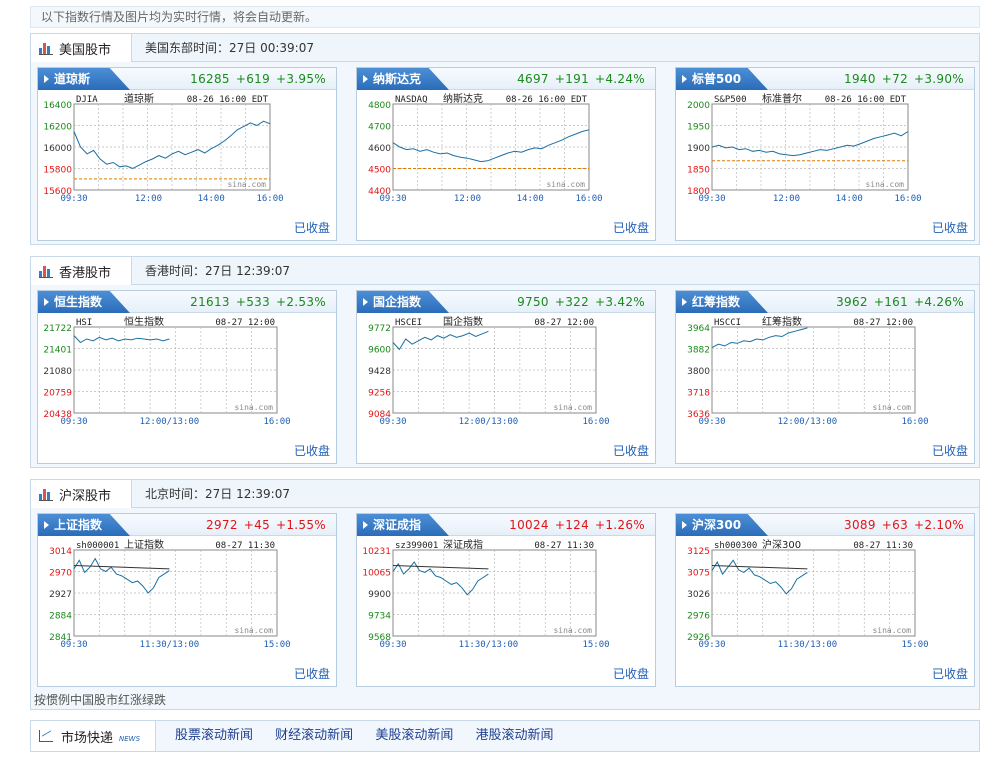 Image resolution: width=1008 pixels, height=770 pixels. What do you see at coordinates (263, 525) in the screenshot?
I see `index-quote: 2972 +45 +1.55%` at bounding box center [263, 525].